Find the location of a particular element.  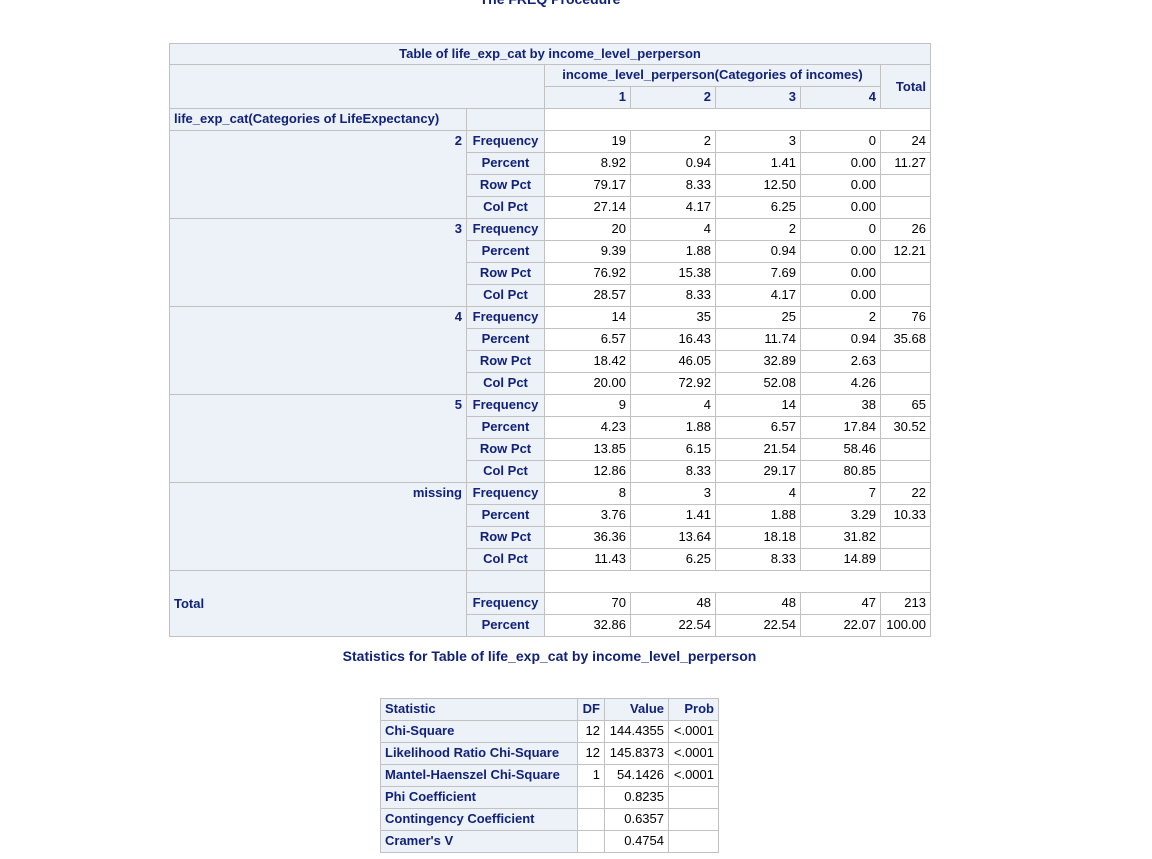

data-cell: 80.85 is located at coordinates (840, 471).